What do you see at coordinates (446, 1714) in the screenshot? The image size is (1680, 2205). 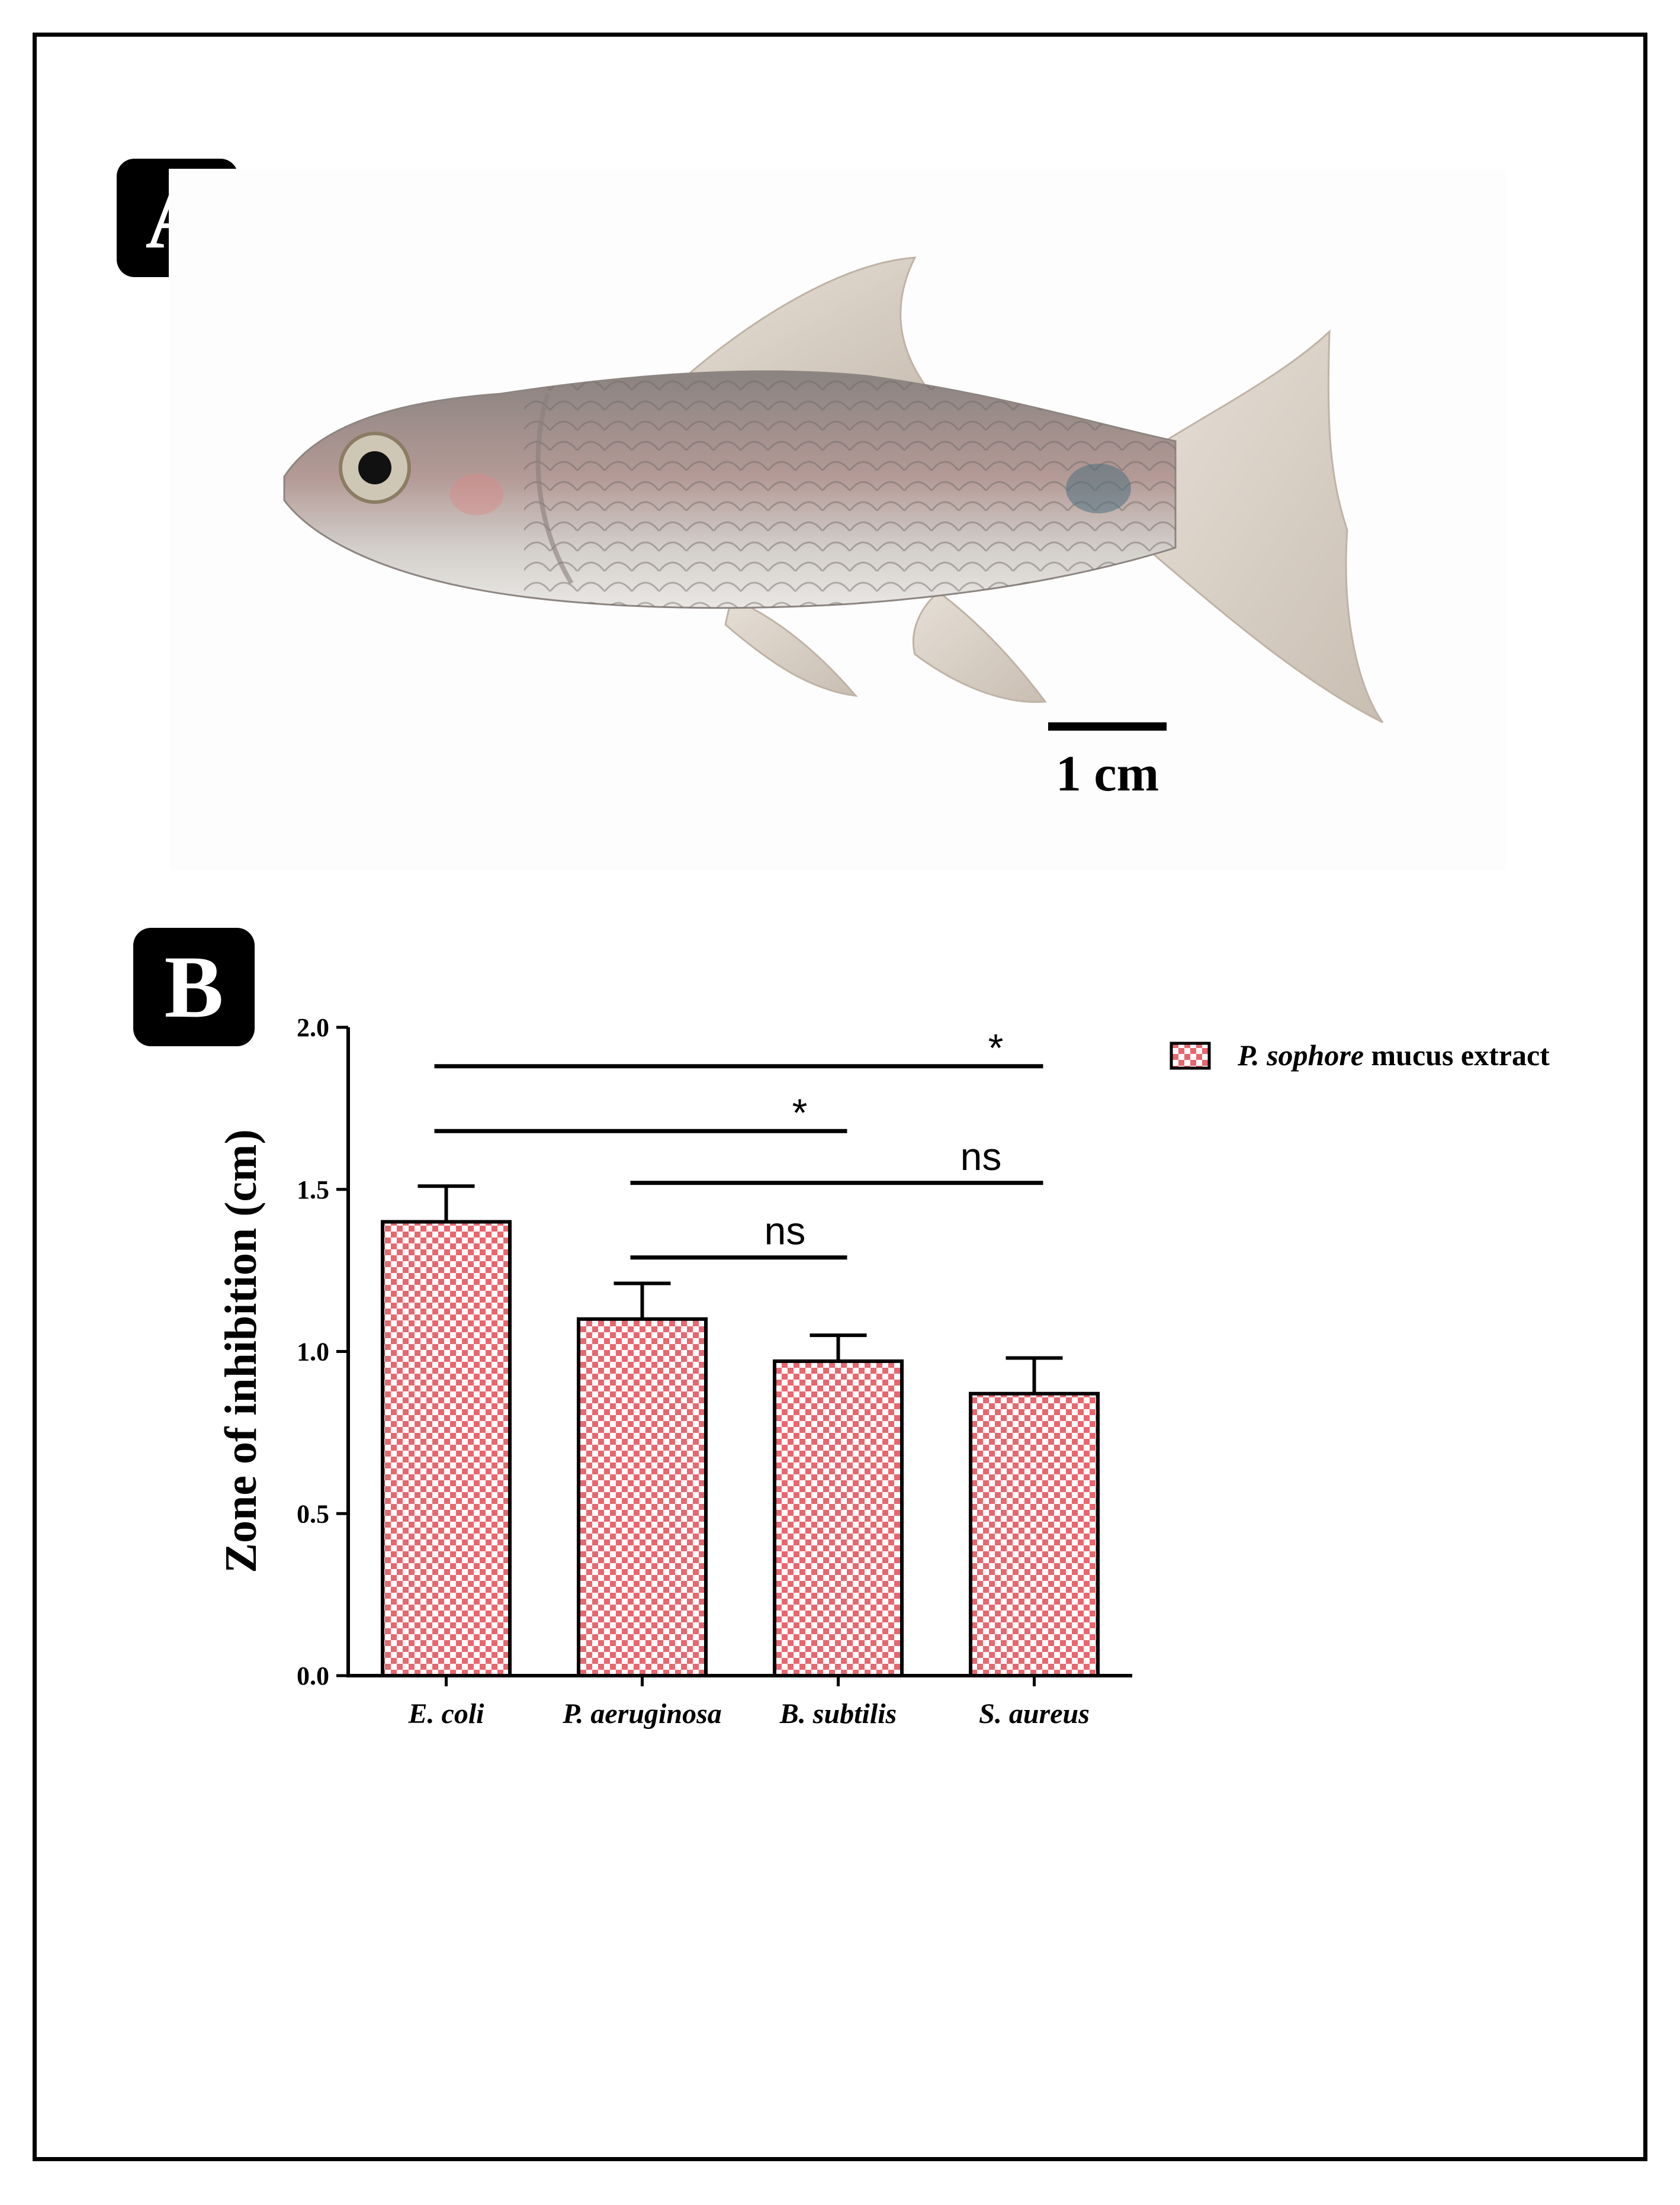 I see `x-tick-label: E. coli` at bounding box center [446, 1714].